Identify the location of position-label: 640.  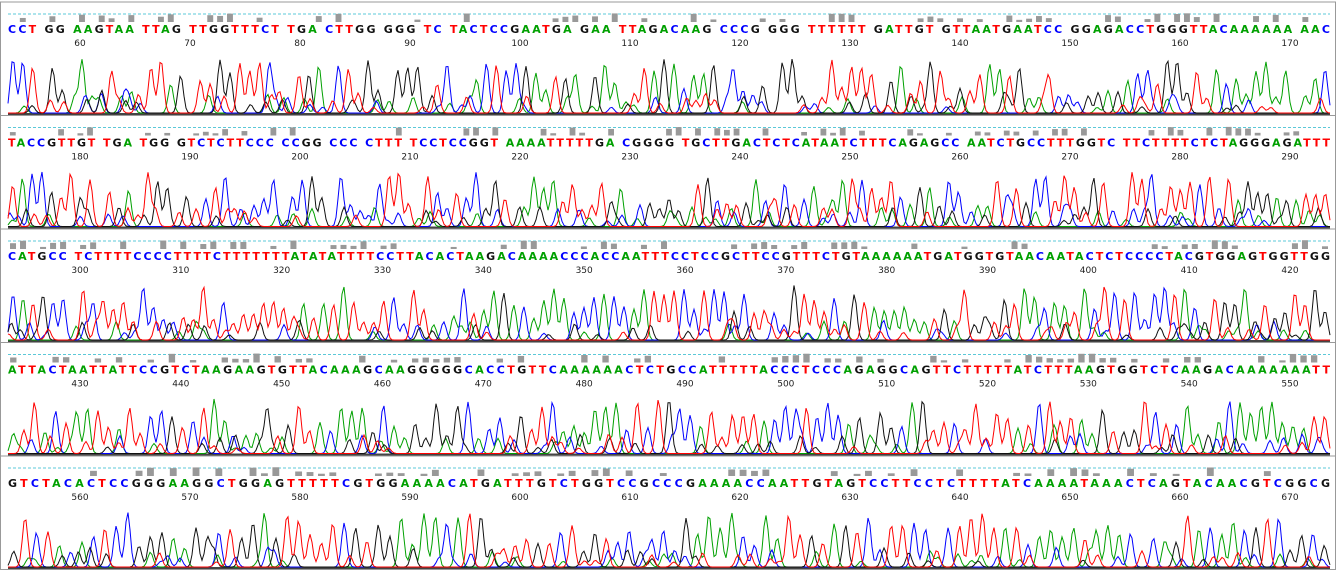
(959, 498).